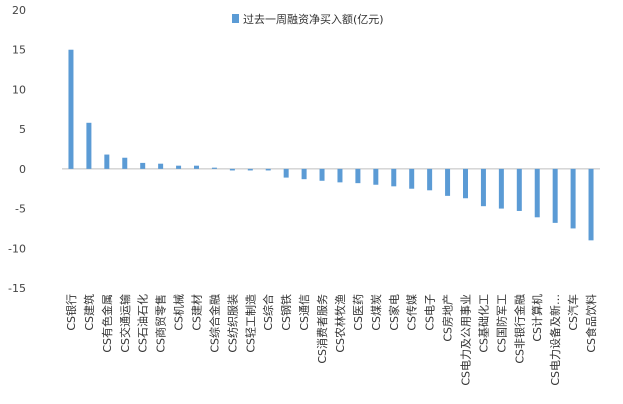 The height and width of the screenshot is (404, 623). I want to click on x-tick-label: CS煤炭, so click(376, 312).